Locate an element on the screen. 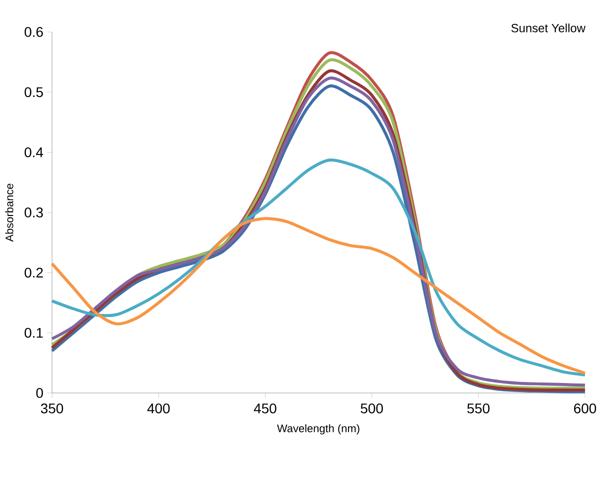 This screenshot has height=477, width=608. y-tick-label: 0.1 is located at coordinates (33, 333).